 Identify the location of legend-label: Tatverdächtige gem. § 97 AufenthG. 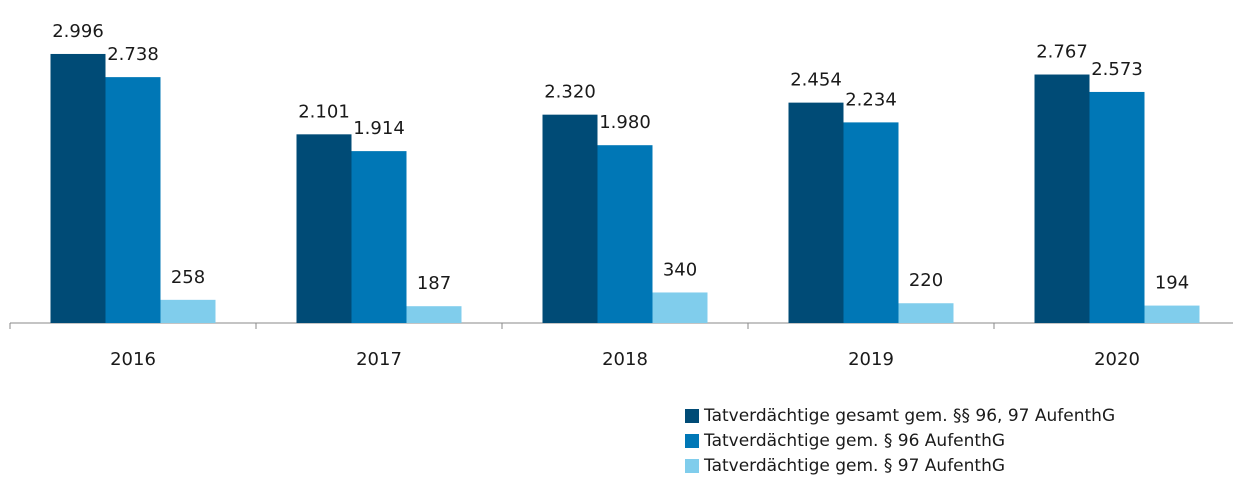
(854, 466).